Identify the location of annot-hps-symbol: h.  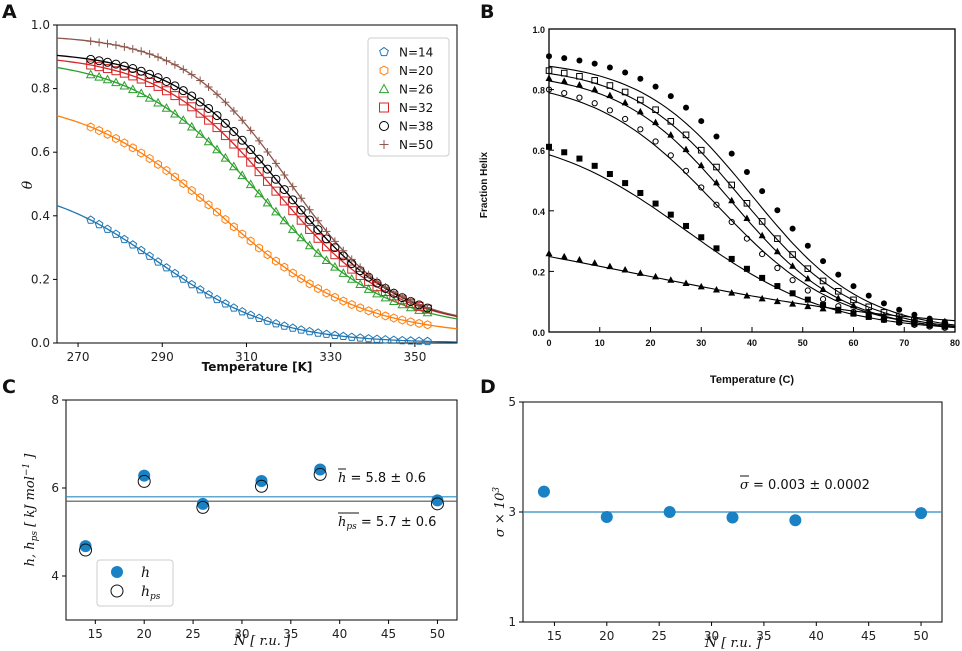
(342, 522).